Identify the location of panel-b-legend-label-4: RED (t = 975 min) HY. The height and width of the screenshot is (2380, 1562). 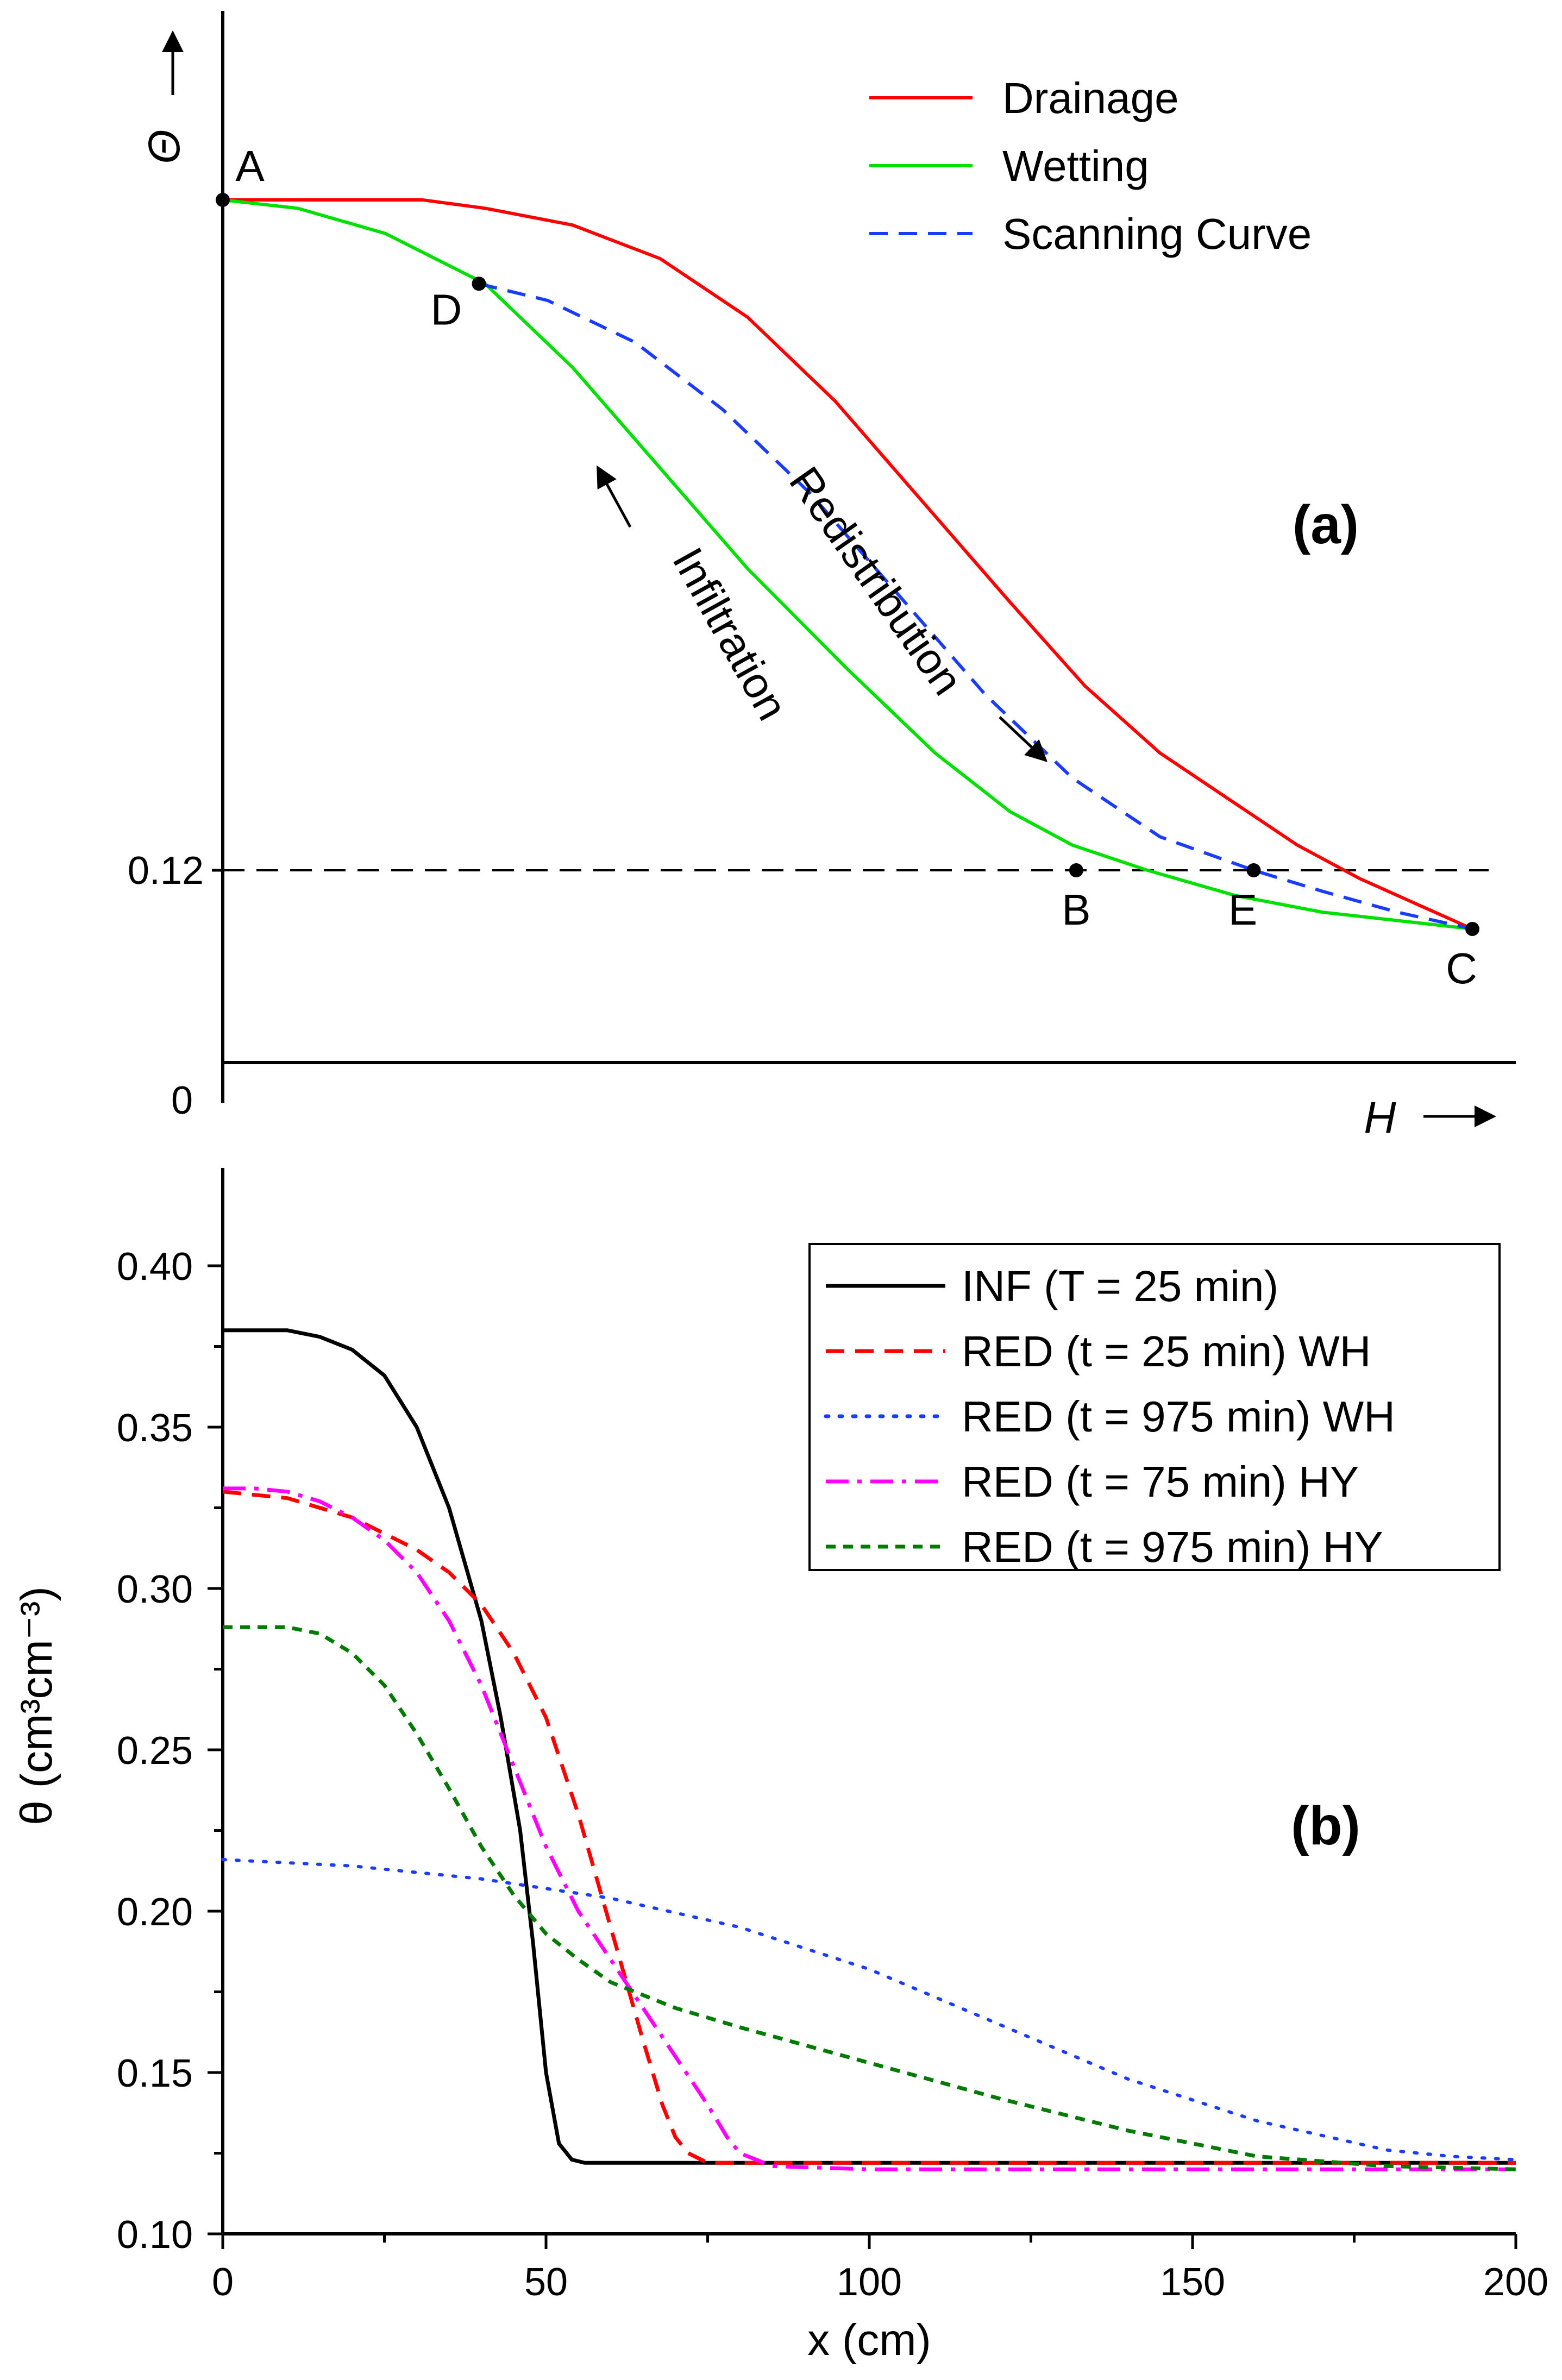
(1172, 1547).